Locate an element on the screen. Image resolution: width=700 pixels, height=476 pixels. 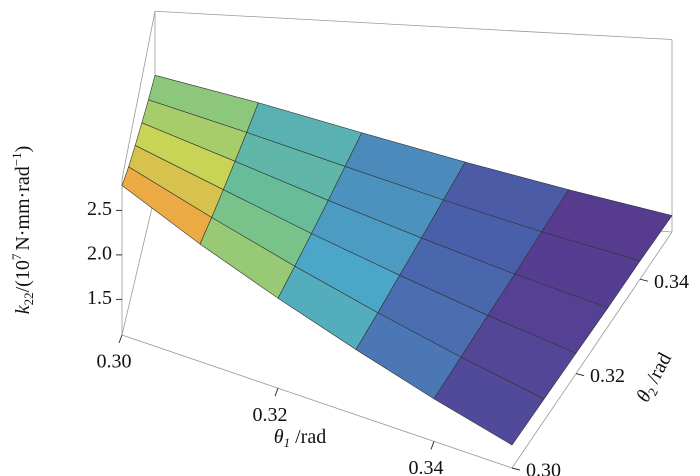
xlabel: θ1 /rad is located at coordinates (300, 438).